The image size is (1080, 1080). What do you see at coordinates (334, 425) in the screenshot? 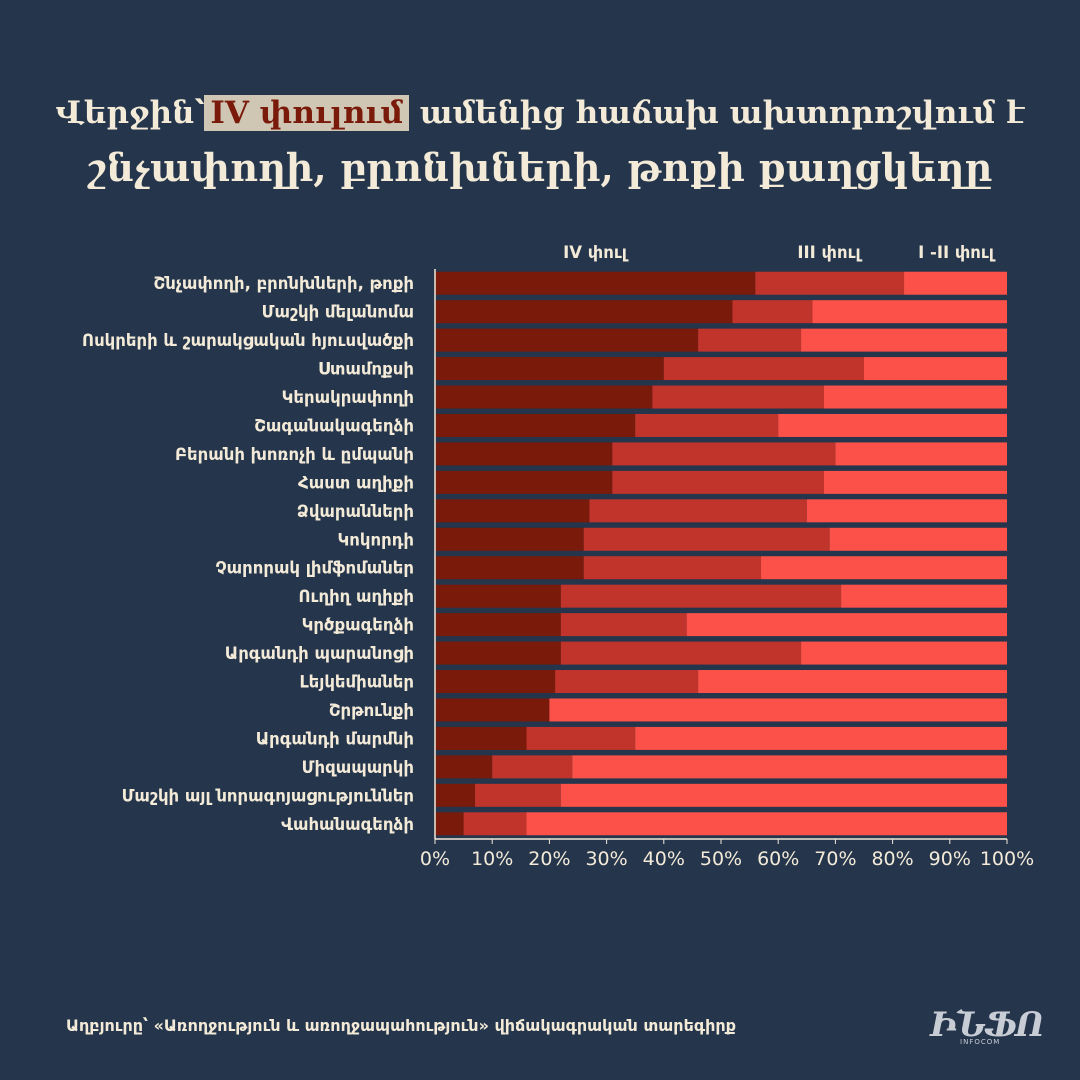
I see `category-label: Շագանակագեղձի` at bounding box center [334, 425].